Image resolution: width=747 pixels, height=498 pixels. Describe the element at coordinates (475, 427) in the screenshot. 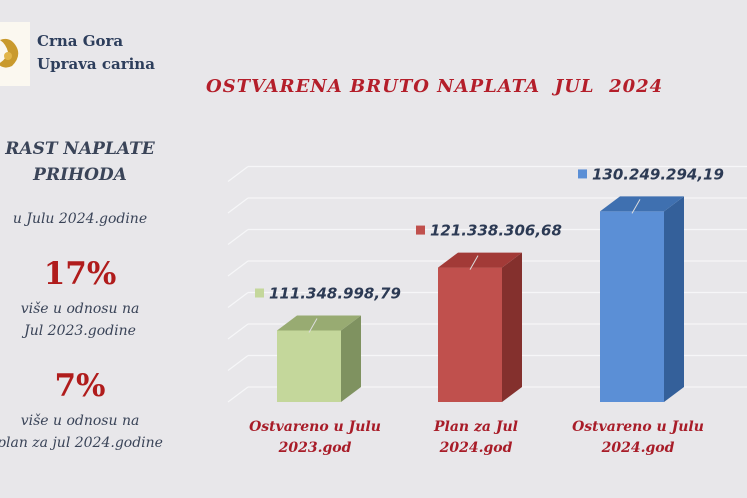

I see `category-label: Plan za Jul` at that location.